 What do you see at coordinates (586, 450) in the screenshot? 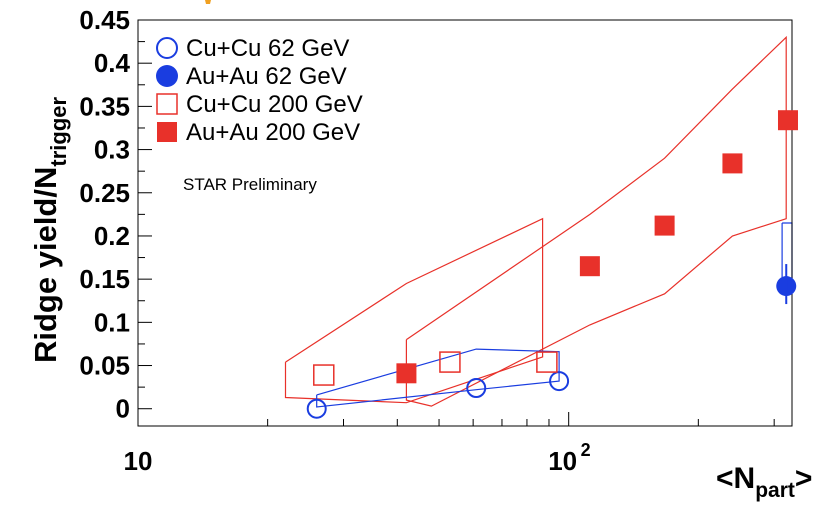
I see `x-tick-exponent: 2` at bounding box center [586, 450].